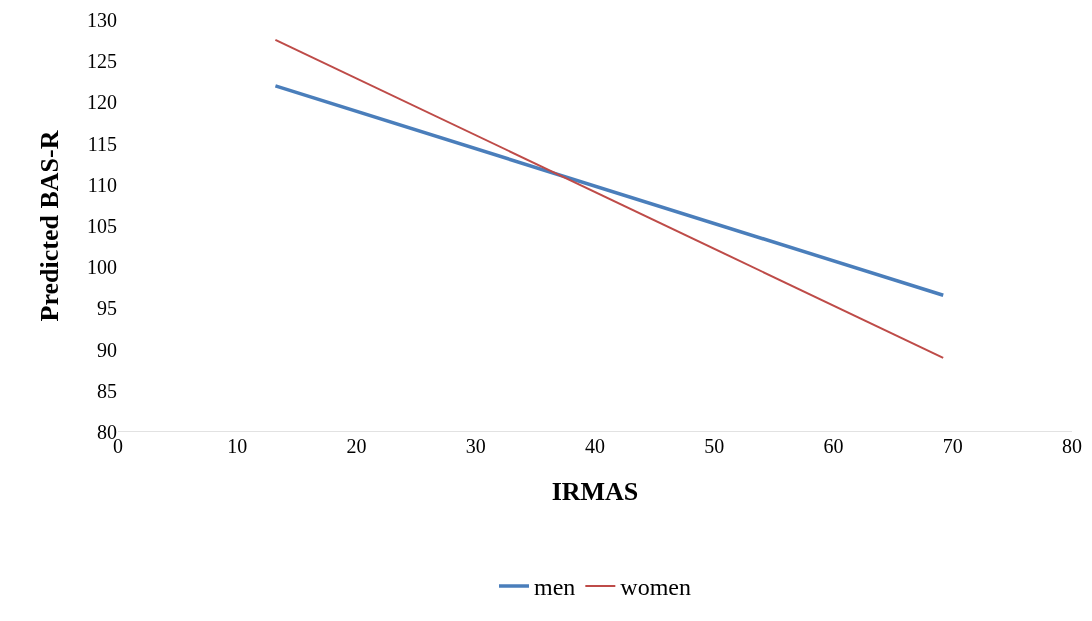 This screenshot has height=621, width=1092. What do you see at coordinates (107, 390) in the screenshot?
I see `y-tick-label: 85` at bounding box center [107, 390].